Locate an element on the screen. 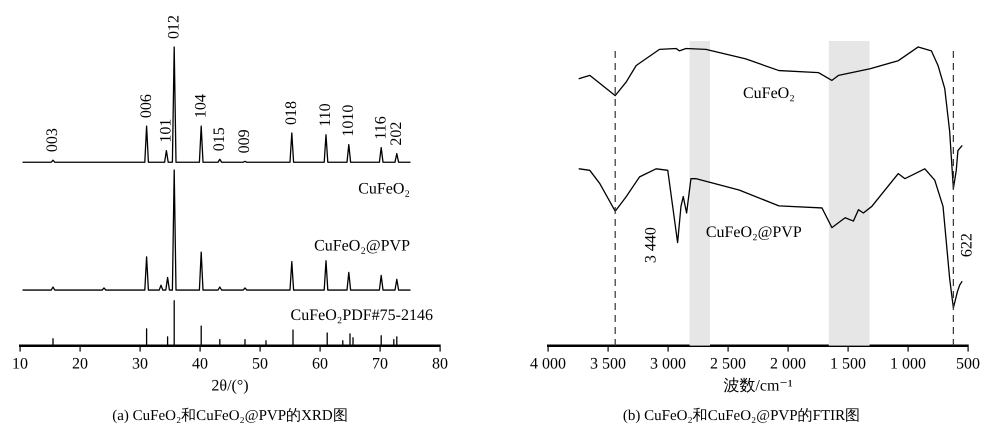 The image size is (983, 439). x-tick-label: 10 is located at coordinates (20, 363).